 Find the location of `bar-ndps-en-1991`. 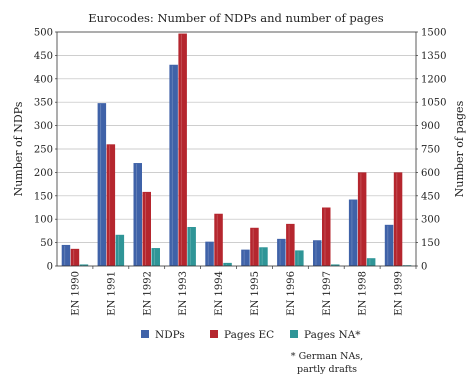

bar-ndps-en-1991 is located at coordinates (102, 184).